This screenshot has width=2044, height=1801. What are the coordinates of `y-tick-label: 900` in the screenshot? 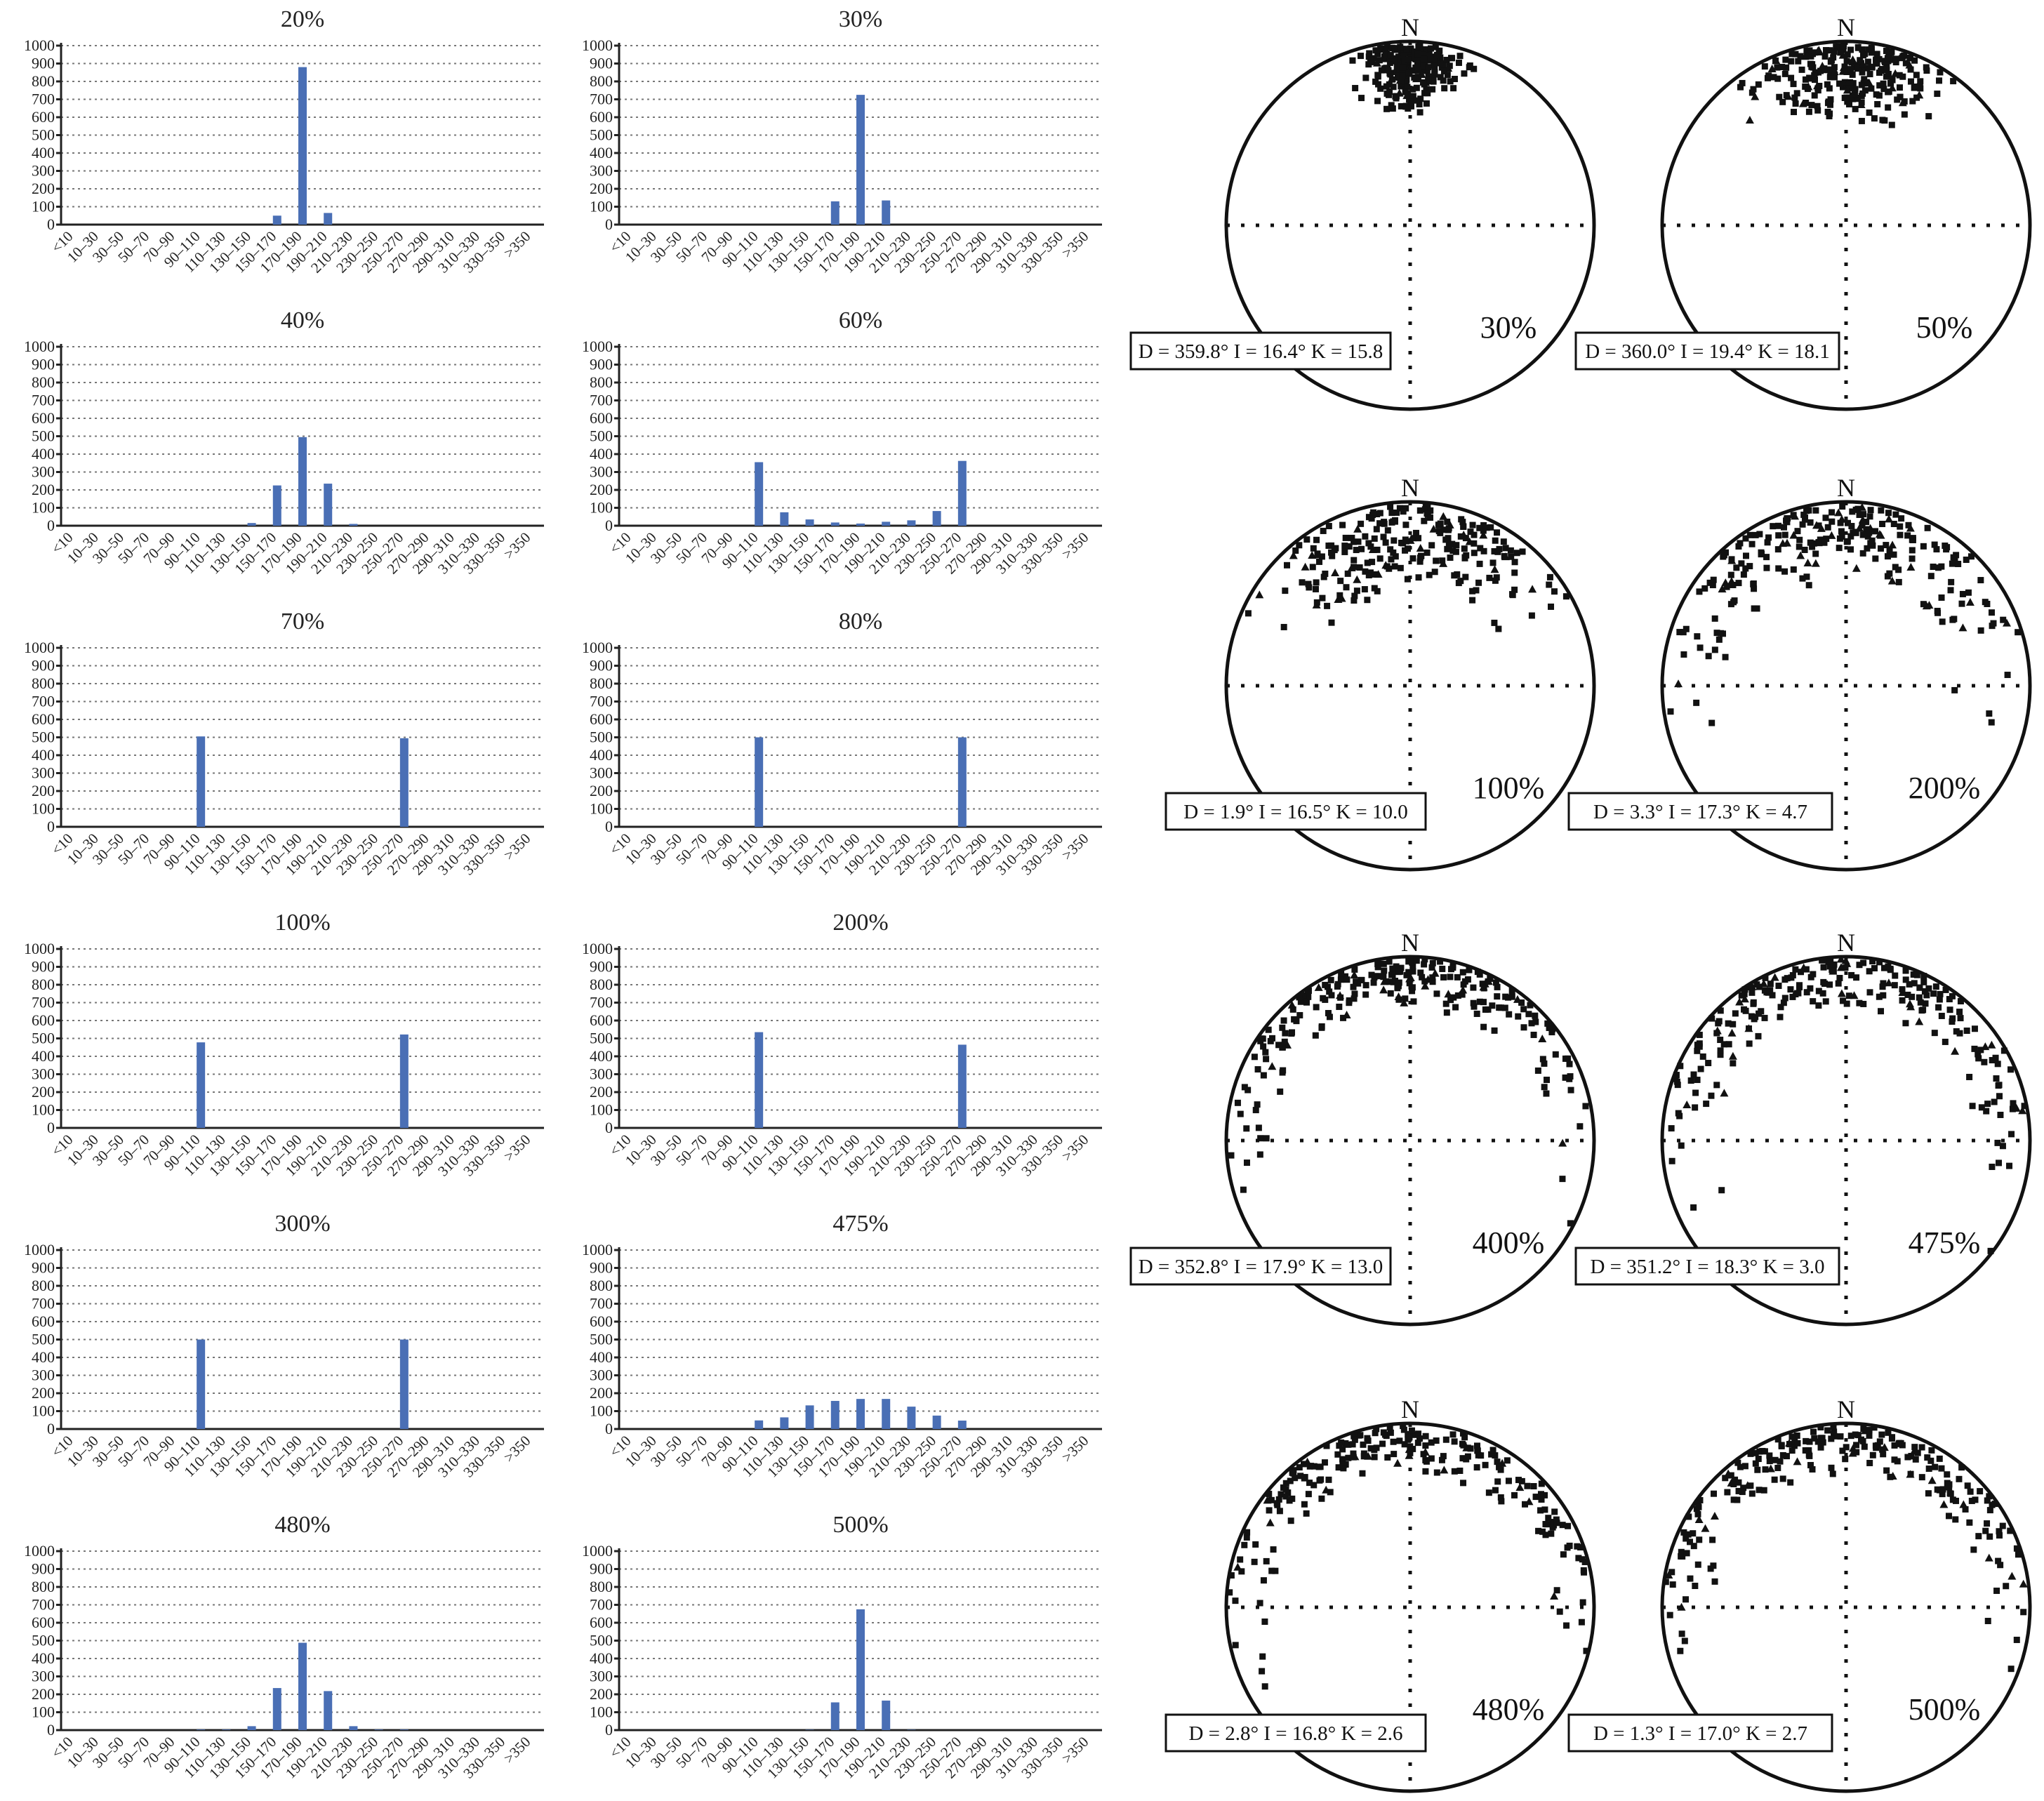 It's located at (601, 1569).